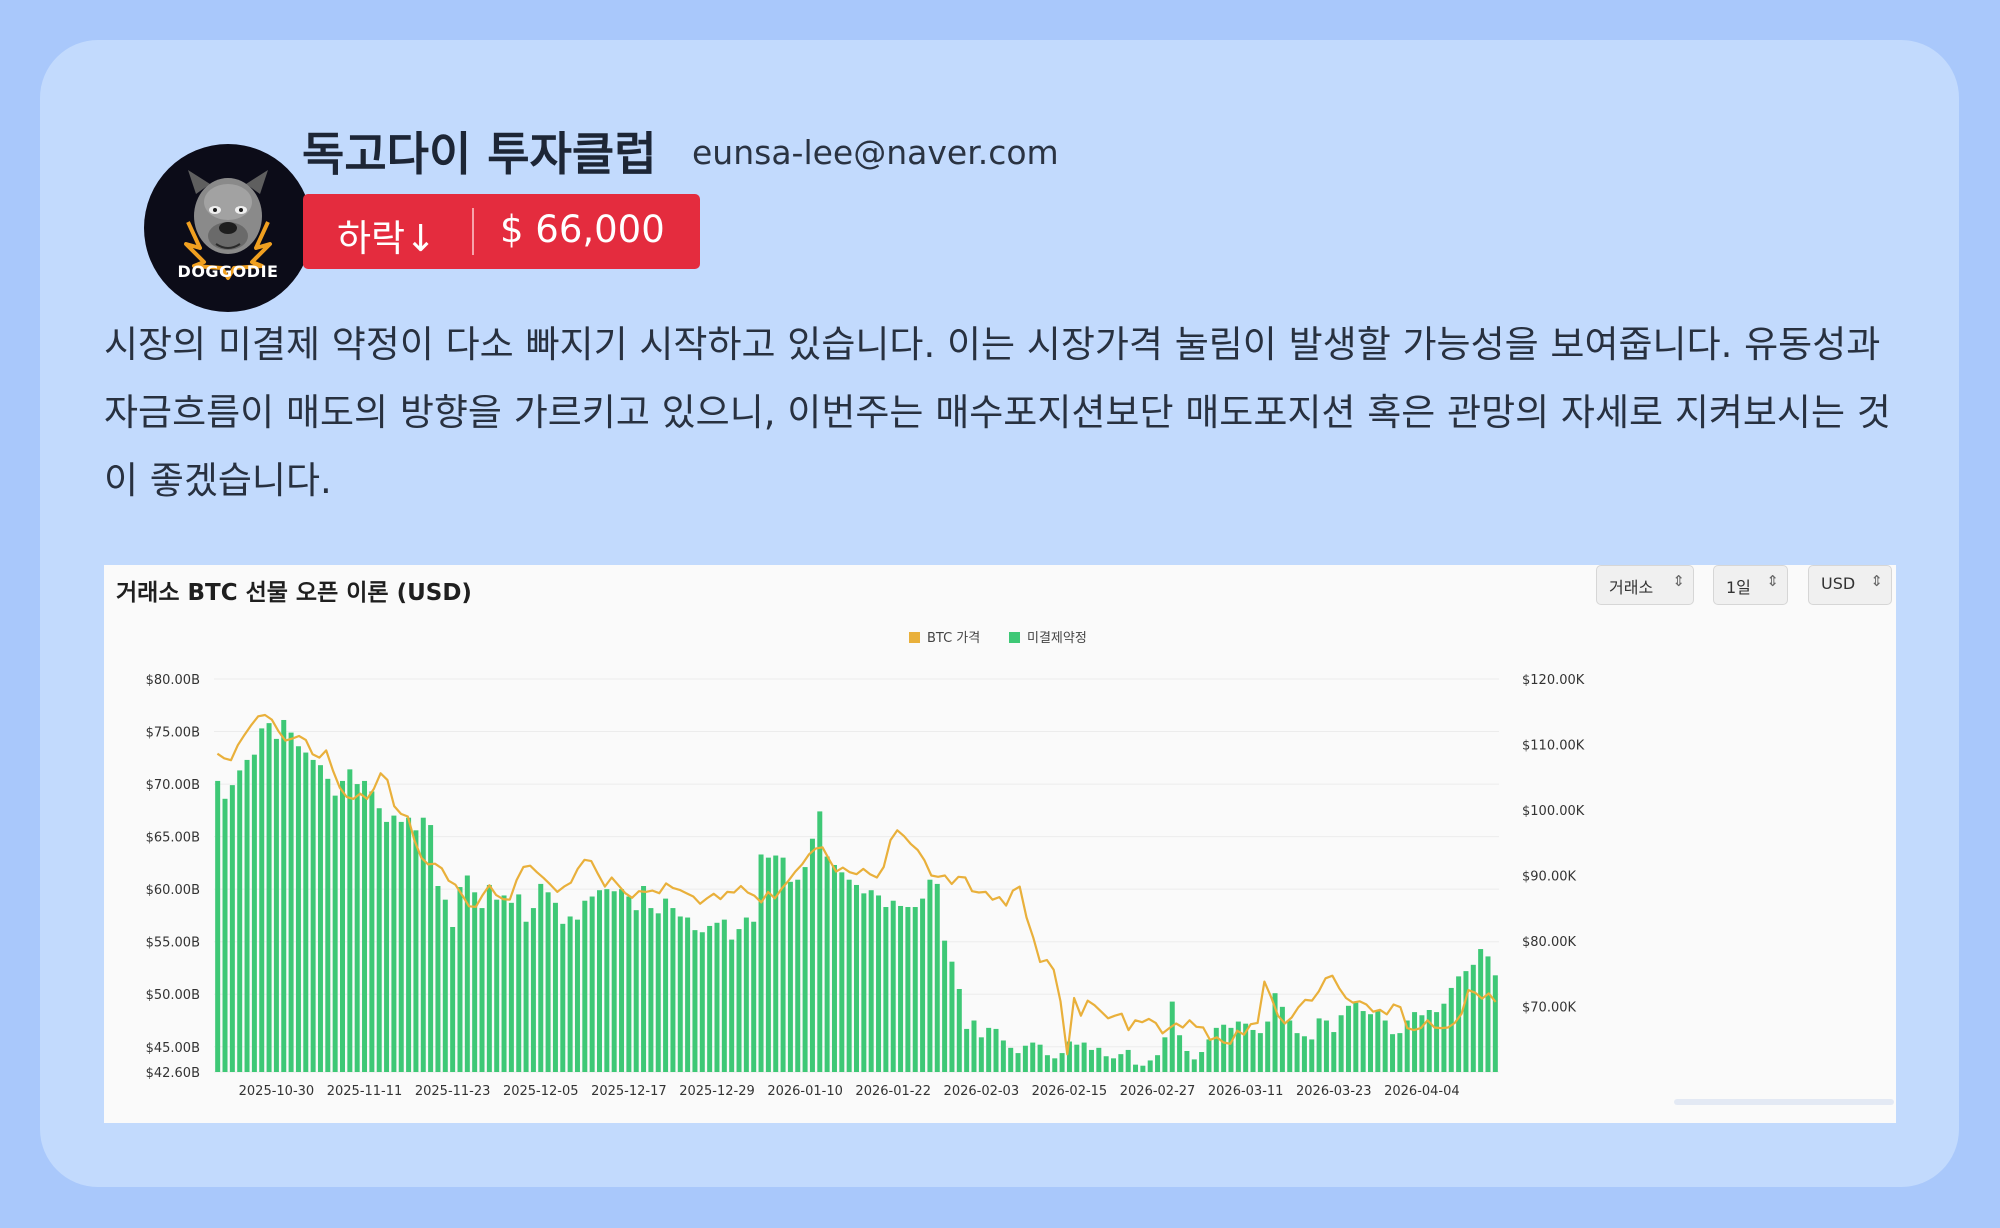 This screenshot has height=1228, width=2000. What do you see at coordinates (875, 152) in the screenshot?
I see `author-email: eunsa-lee@naver.com` at bounding box center [875, 152].